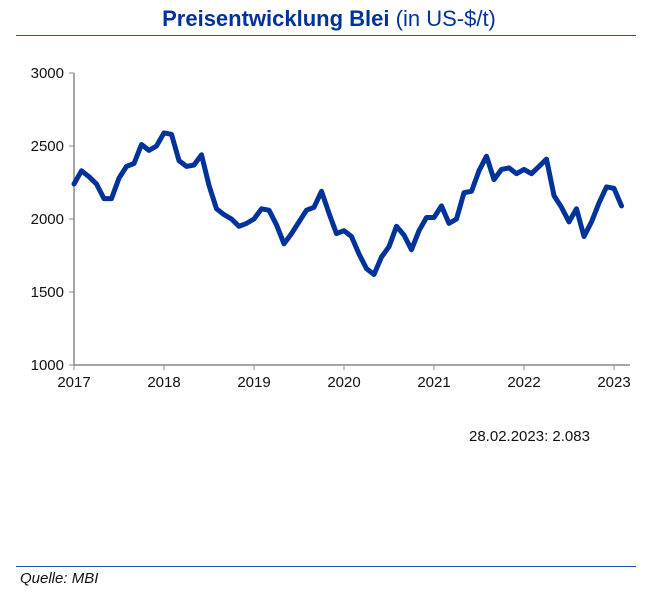  Describe the element at coordinates (326, 566) in the screenshot. I see `footer-rule` at that location.